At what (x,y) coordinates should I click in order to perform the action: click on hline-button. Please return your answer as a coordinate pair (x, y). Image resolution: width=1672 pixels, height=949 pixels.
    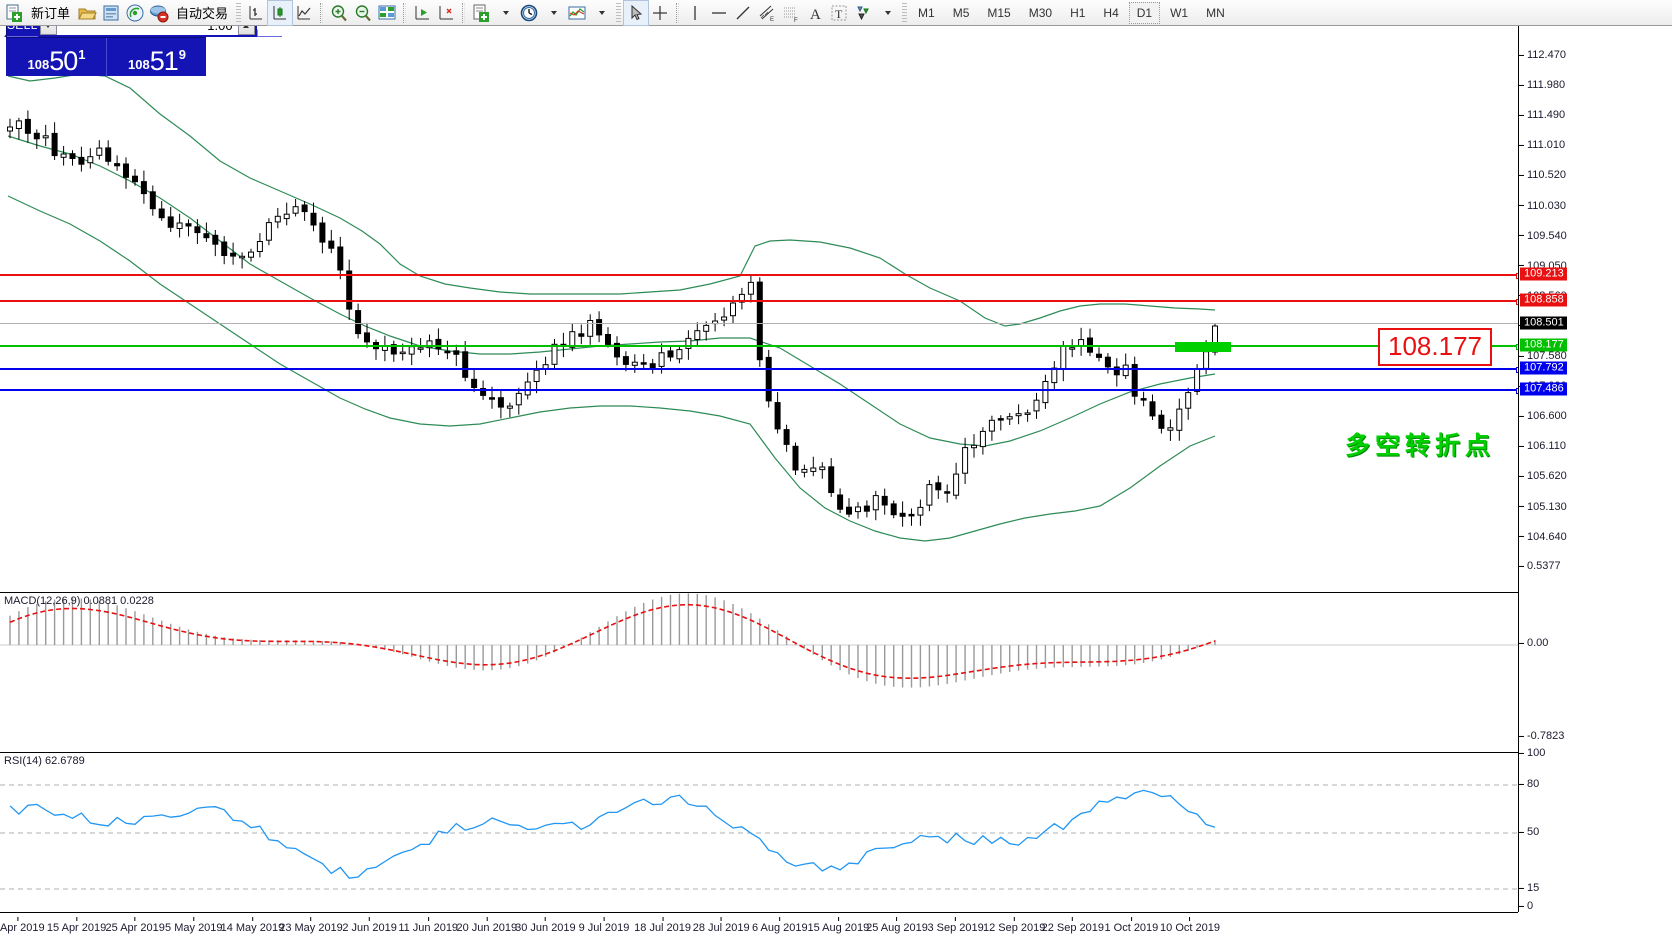
    Looking at the image, I should click on (719, 13).